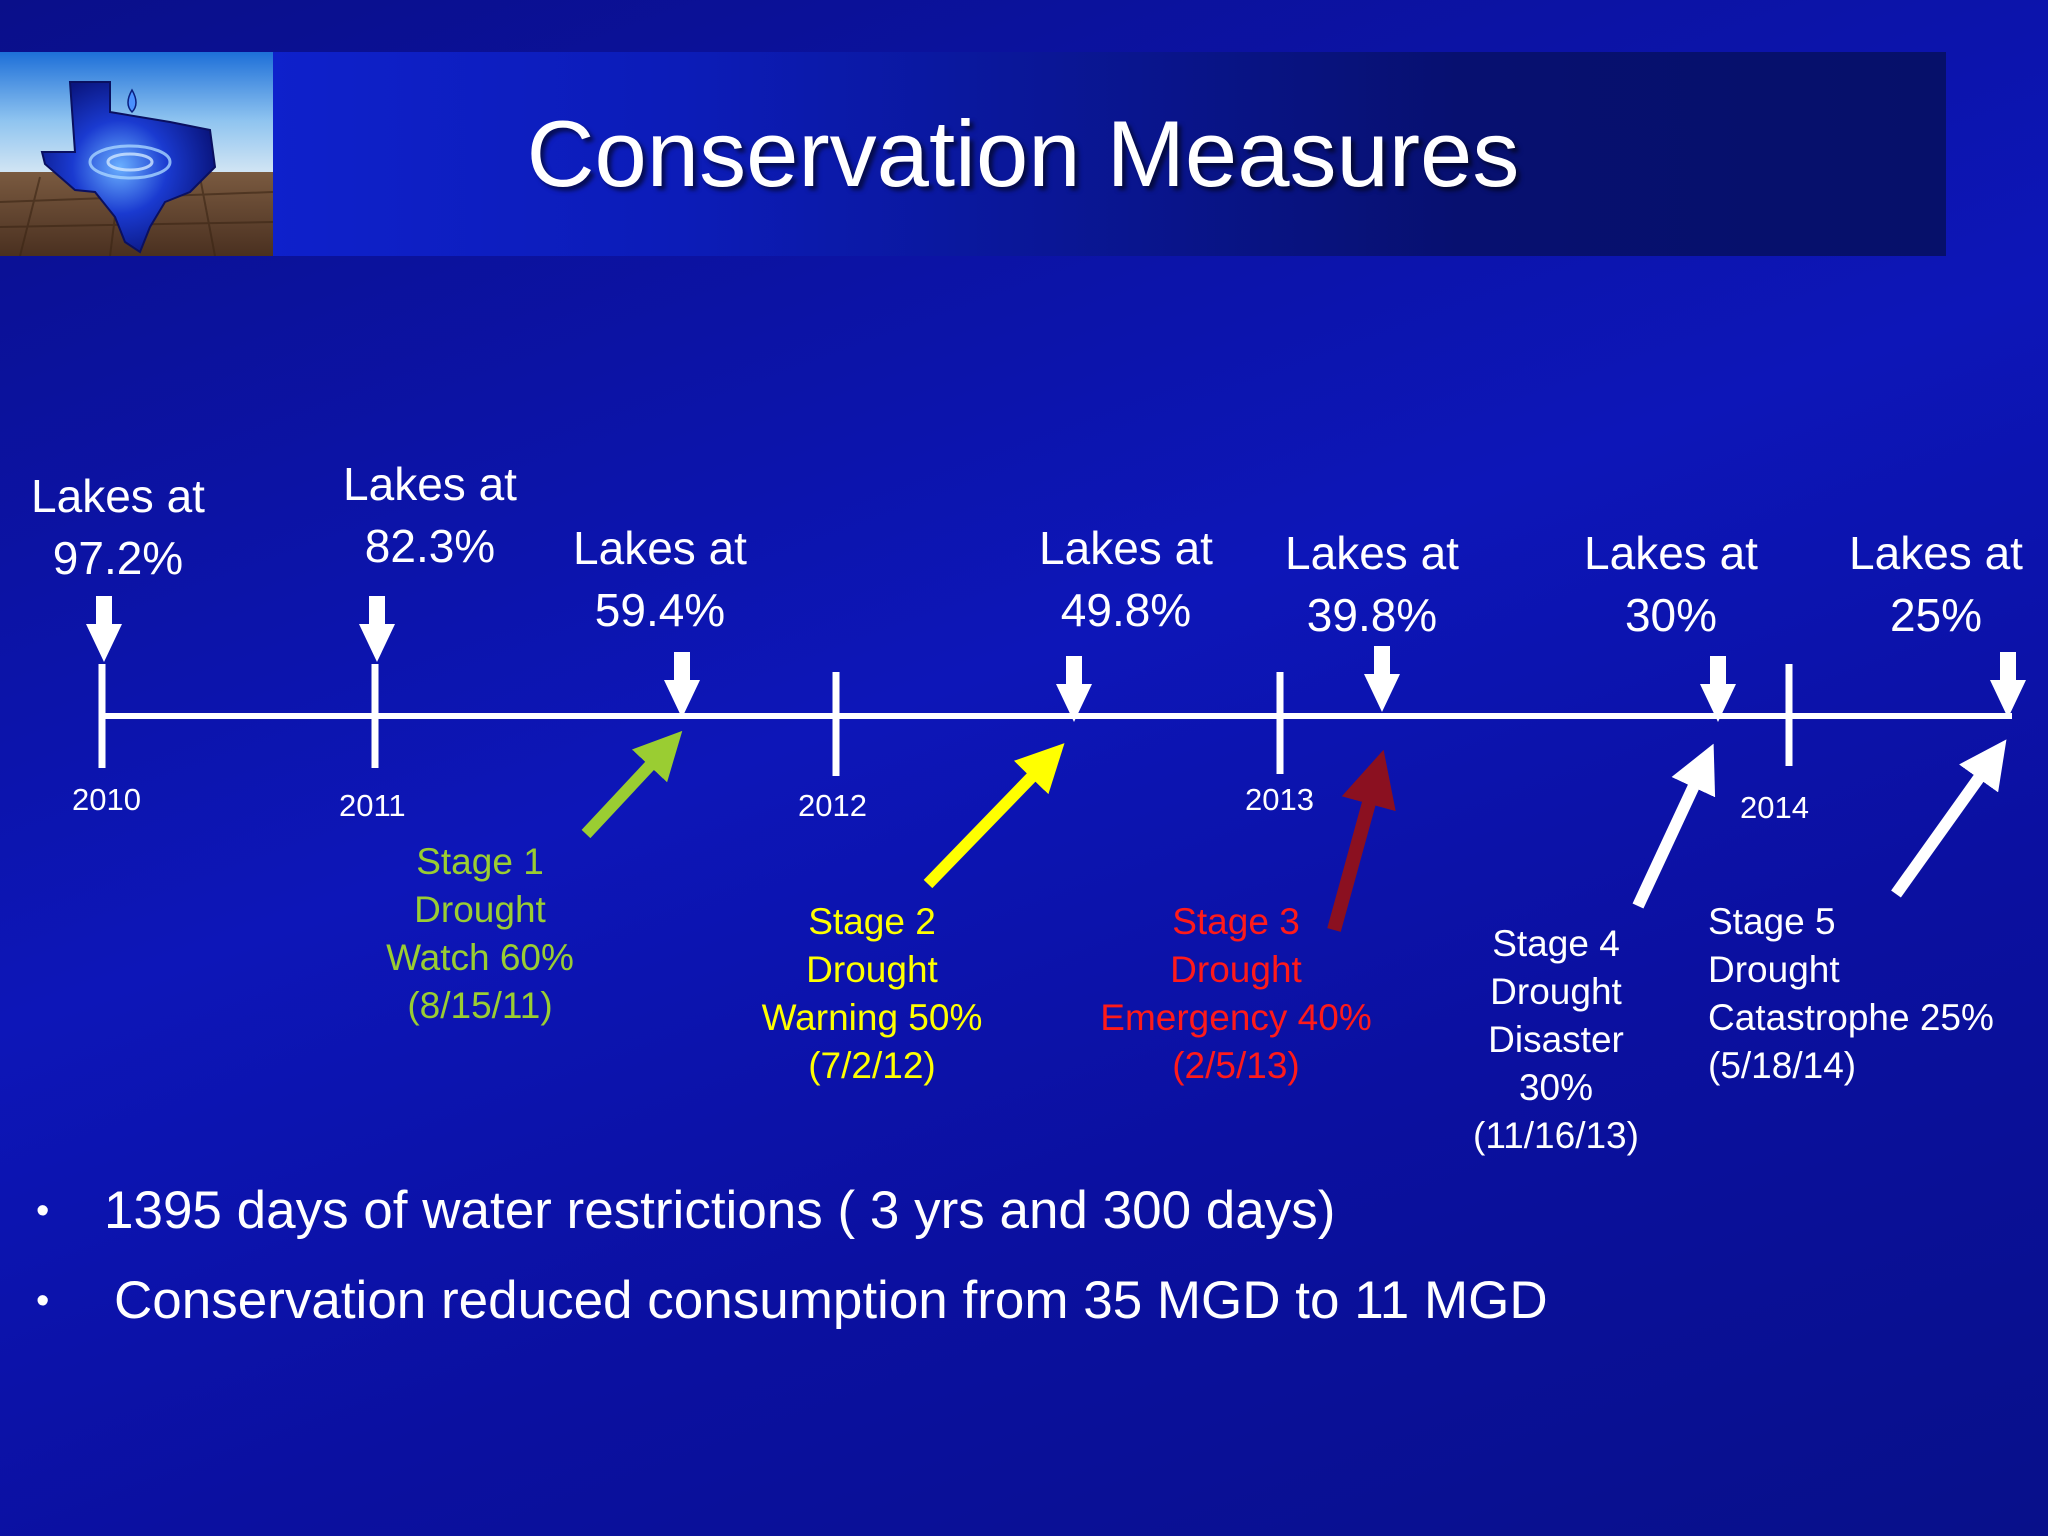 The height and width of the screenshot is (1536, 2048). What do you see at coordinates (1949, 818) in the screenshot?
I see `stage-5-arrow` at bounding box center [1949, 818].